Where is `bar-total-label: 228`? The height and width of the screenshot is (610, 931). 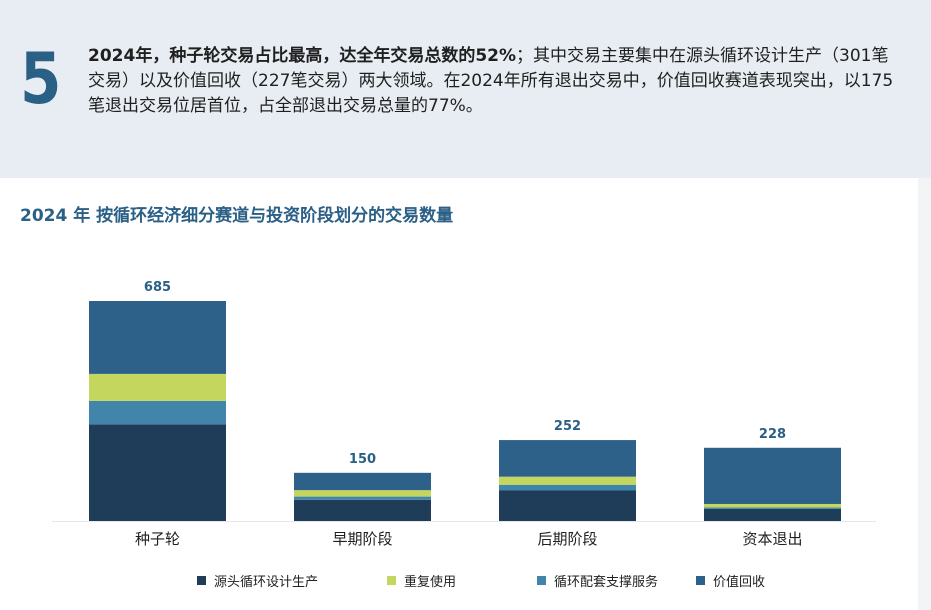
bar-total-label: 228 is located at coordinates (772, 434).